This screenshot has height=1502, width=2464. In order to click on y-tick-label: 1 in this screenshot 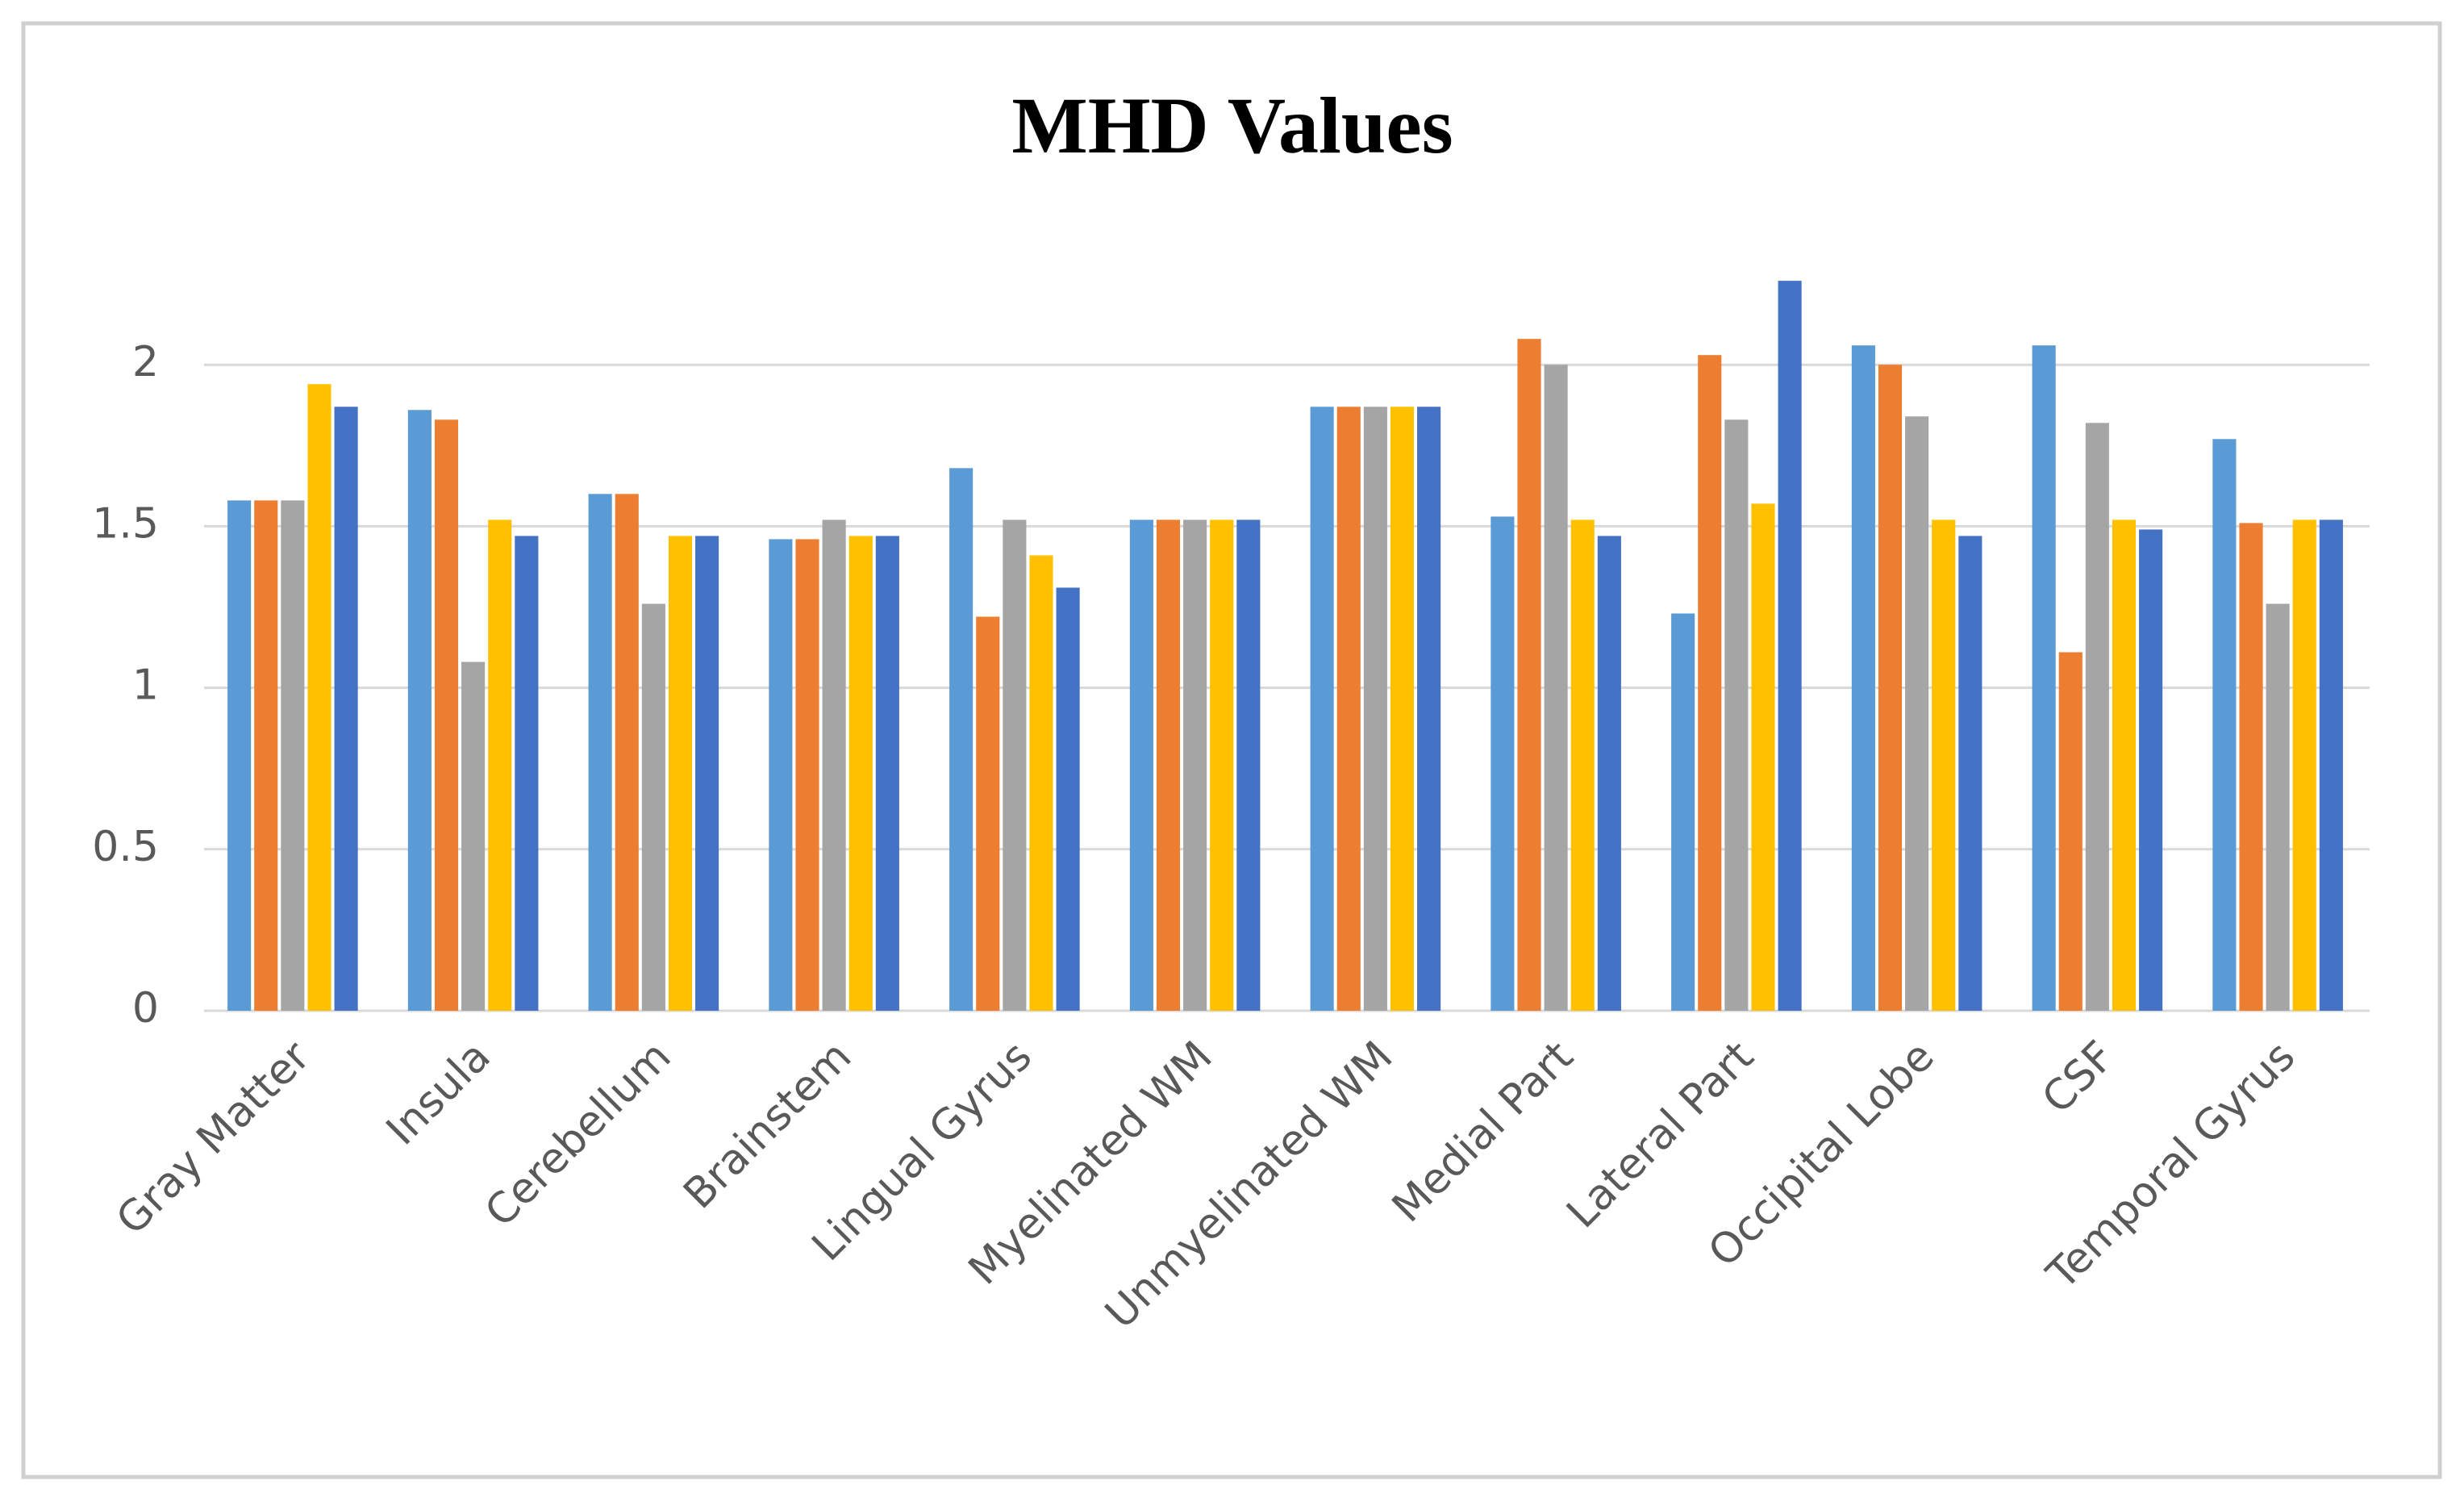, I will do `click(145, 685)`.